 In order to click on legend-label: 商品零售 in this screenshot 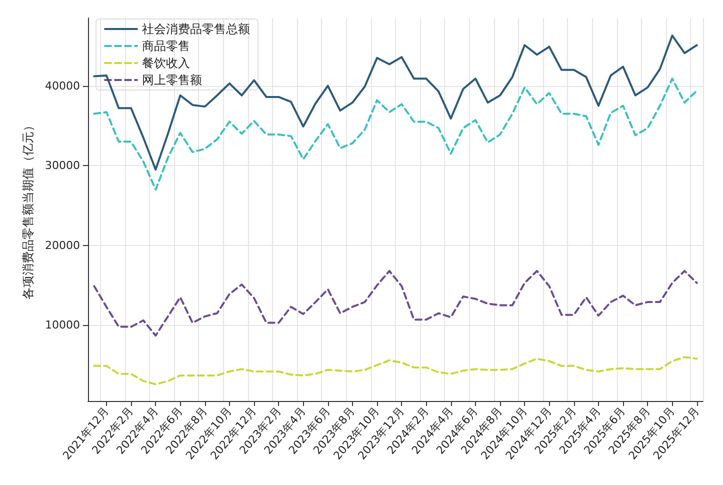, I will do `click(166, 46)`.